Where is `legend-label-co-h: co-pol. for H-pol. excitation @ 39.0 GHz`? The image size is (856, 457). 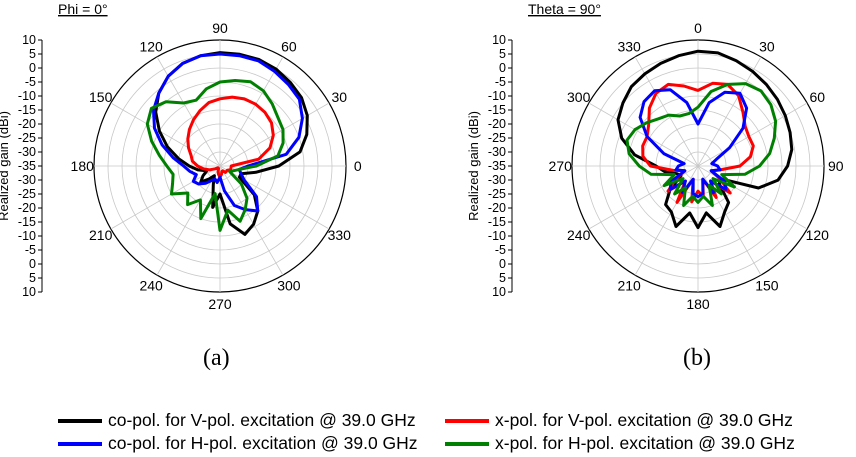
legend-label-co-h: co-pol. for H-pol. excitation @ 39.0 GHz is located at coordinates (263, 443).